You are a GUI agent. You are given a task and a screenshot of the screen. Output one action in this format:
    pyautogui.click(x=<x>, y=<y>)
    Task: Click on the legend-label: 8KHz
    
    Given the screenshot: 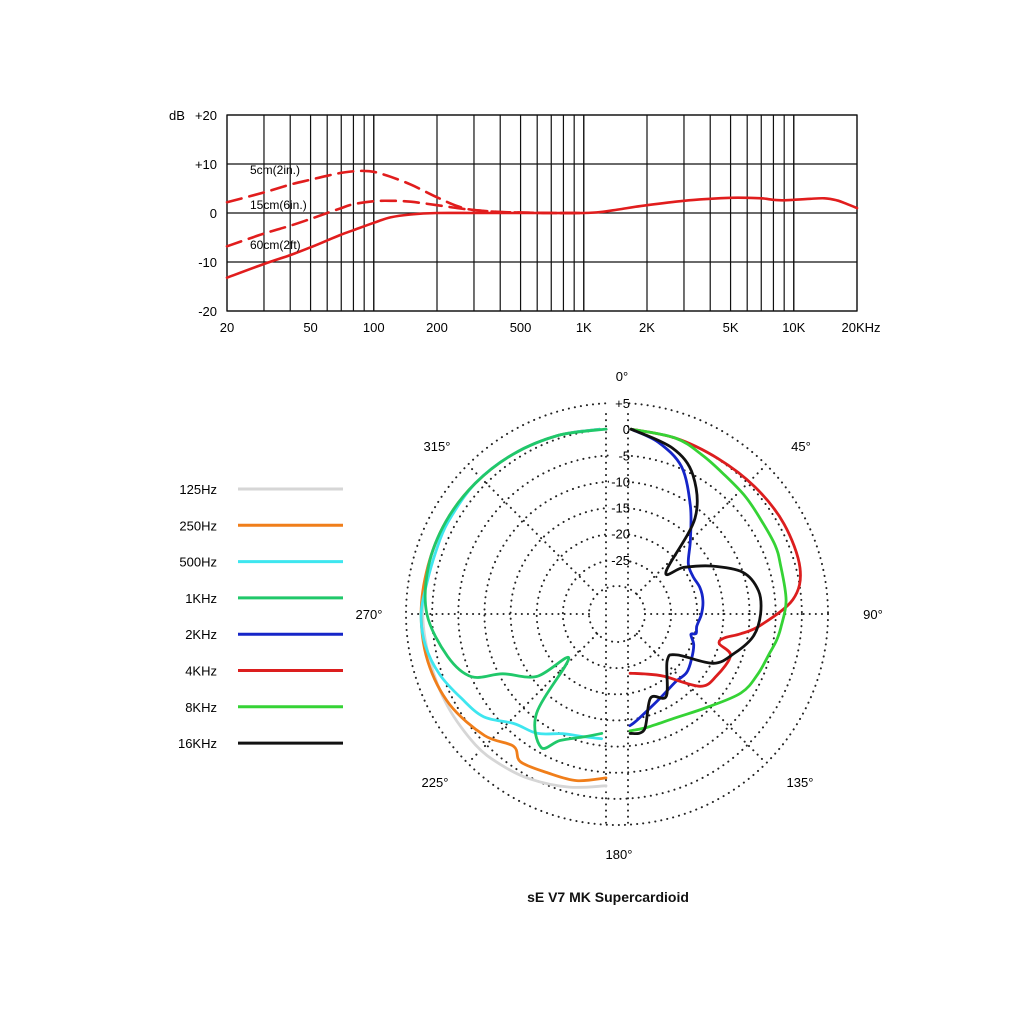 What is the action you would take?
    pyautogui.click(x=201, y=707)
    